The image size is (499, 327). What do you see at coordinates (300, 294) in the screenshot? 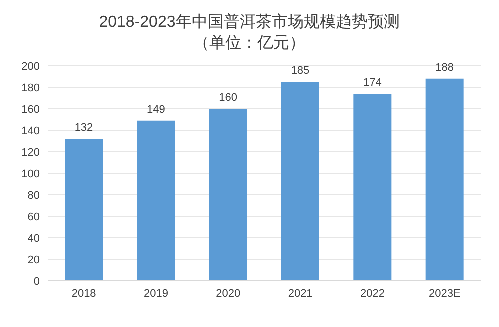
I see `x-tick-label: 2021` at bounding box center [300, 294].